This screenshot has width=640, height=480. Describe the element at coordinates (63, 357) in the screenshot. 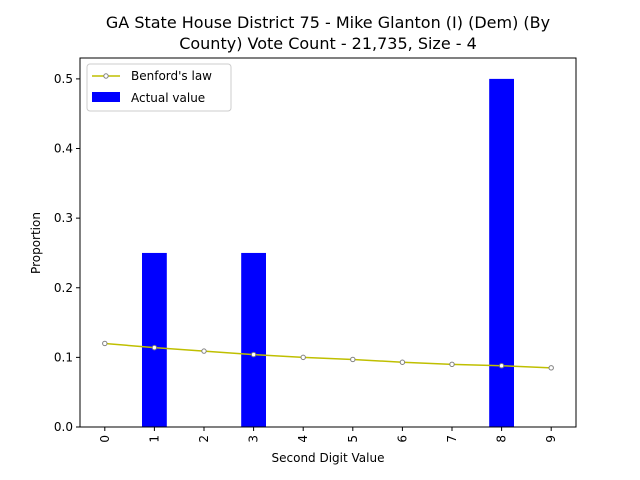

I see `y-tick-label: 0.1` at that location.